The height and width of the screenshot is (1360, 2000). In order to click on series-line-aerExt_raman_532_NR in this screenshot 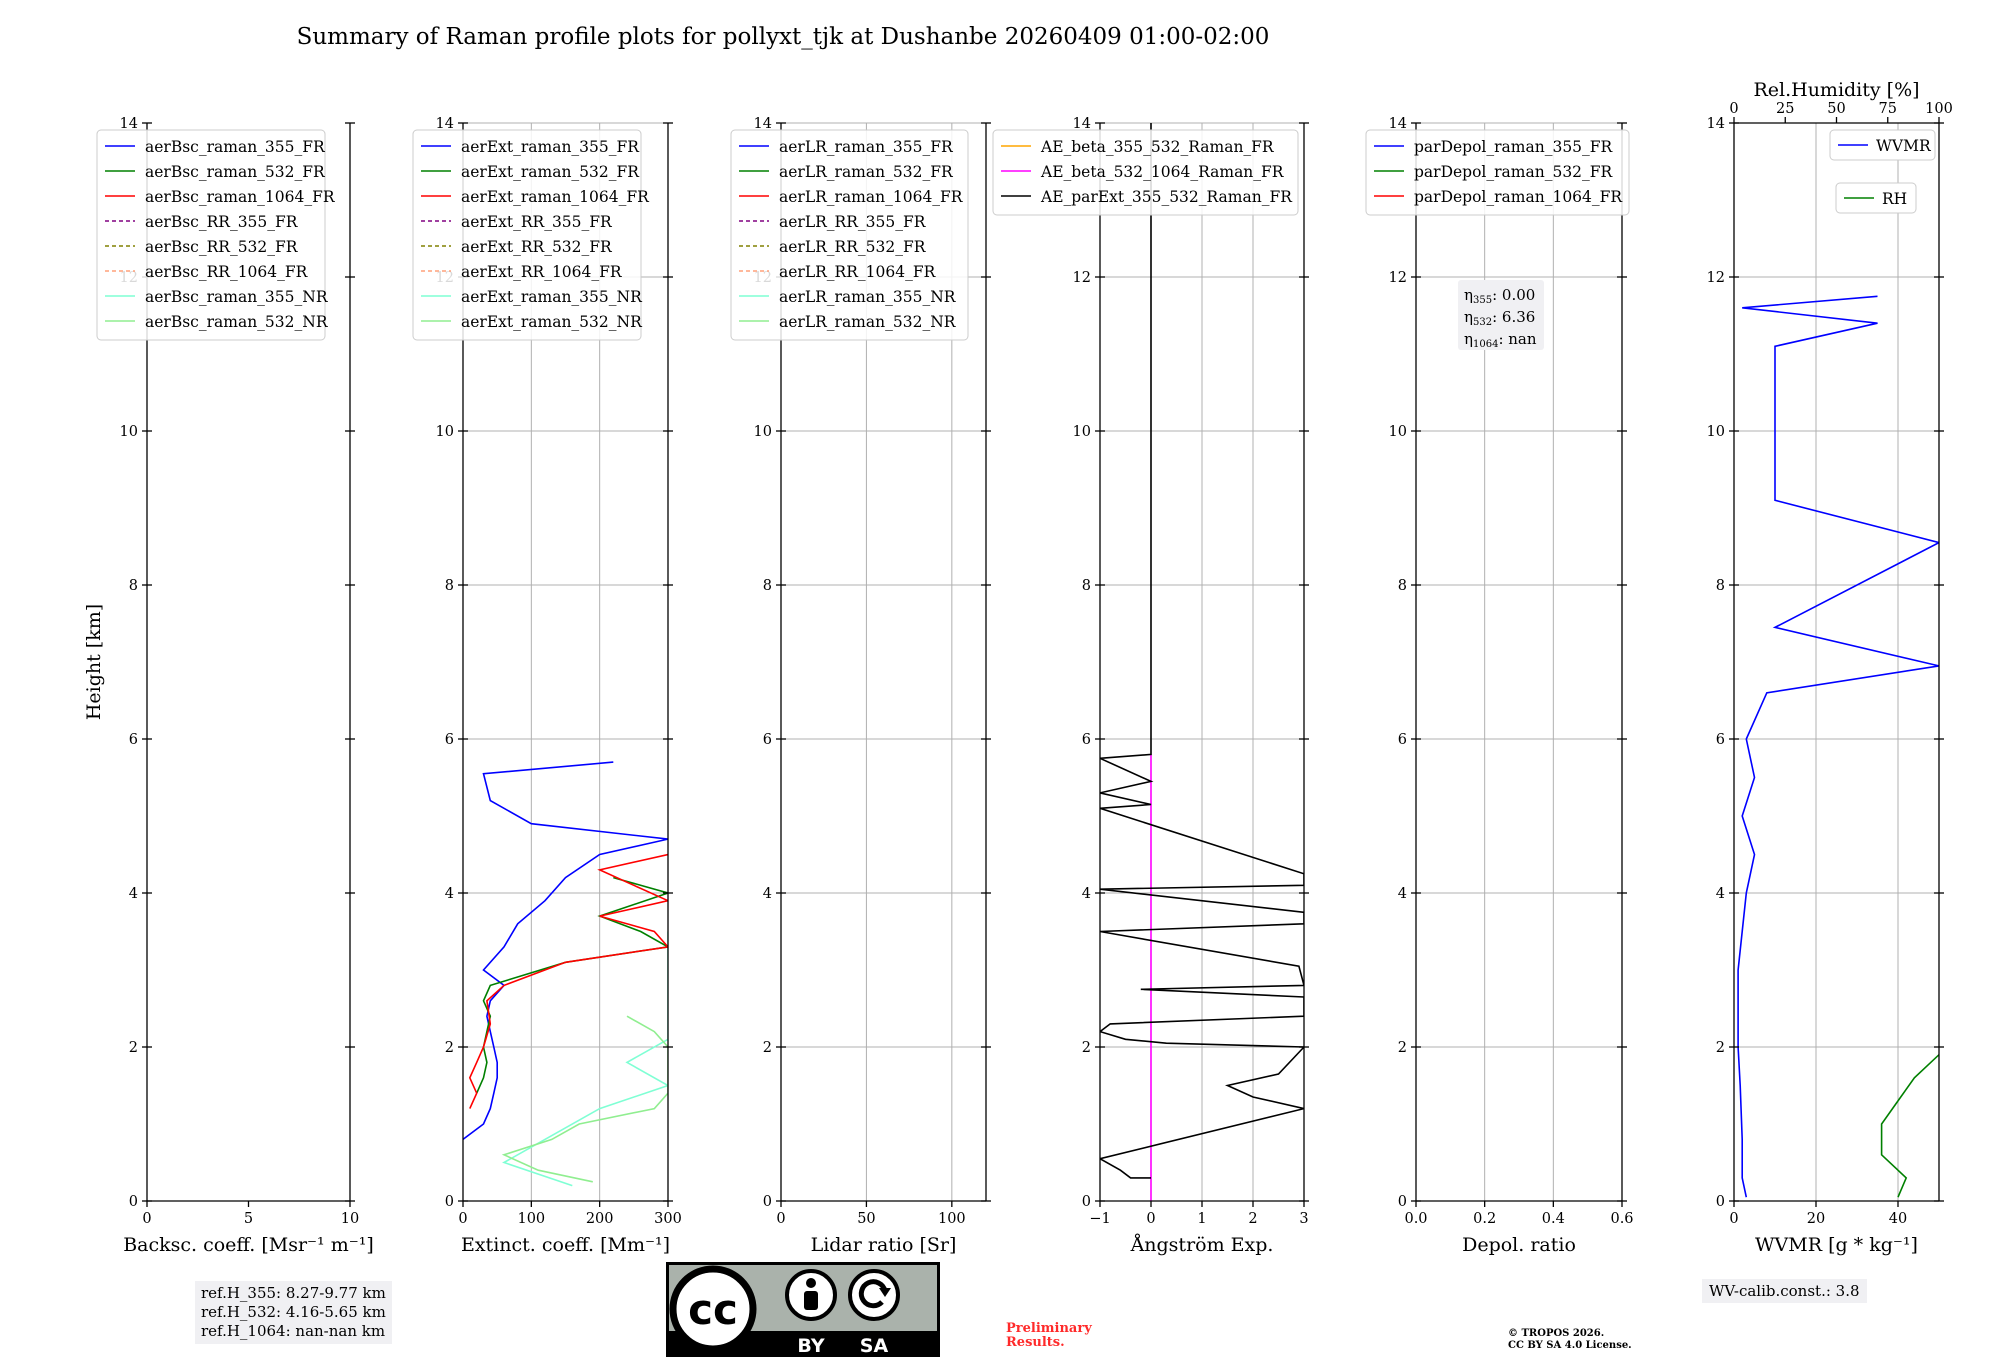, I will do `click(584, 1099)`.